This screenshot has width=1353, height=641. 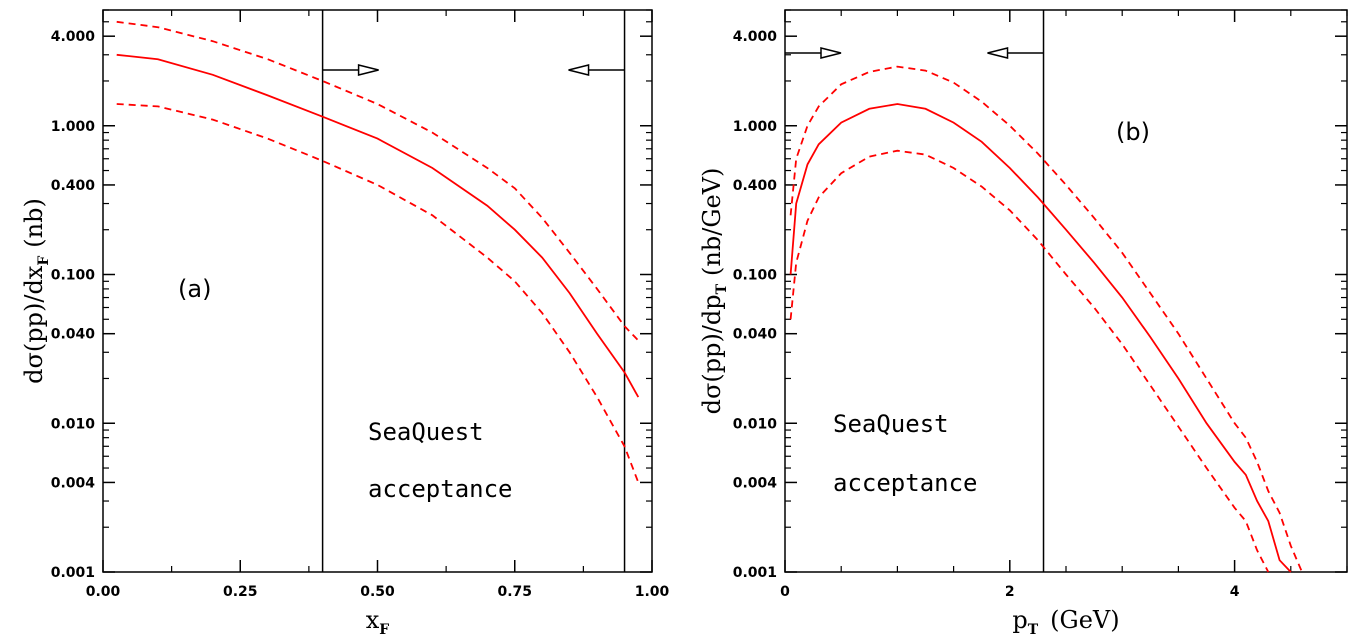 I want to click on x-axis-title-main: p, so click(x=1019, y=620).